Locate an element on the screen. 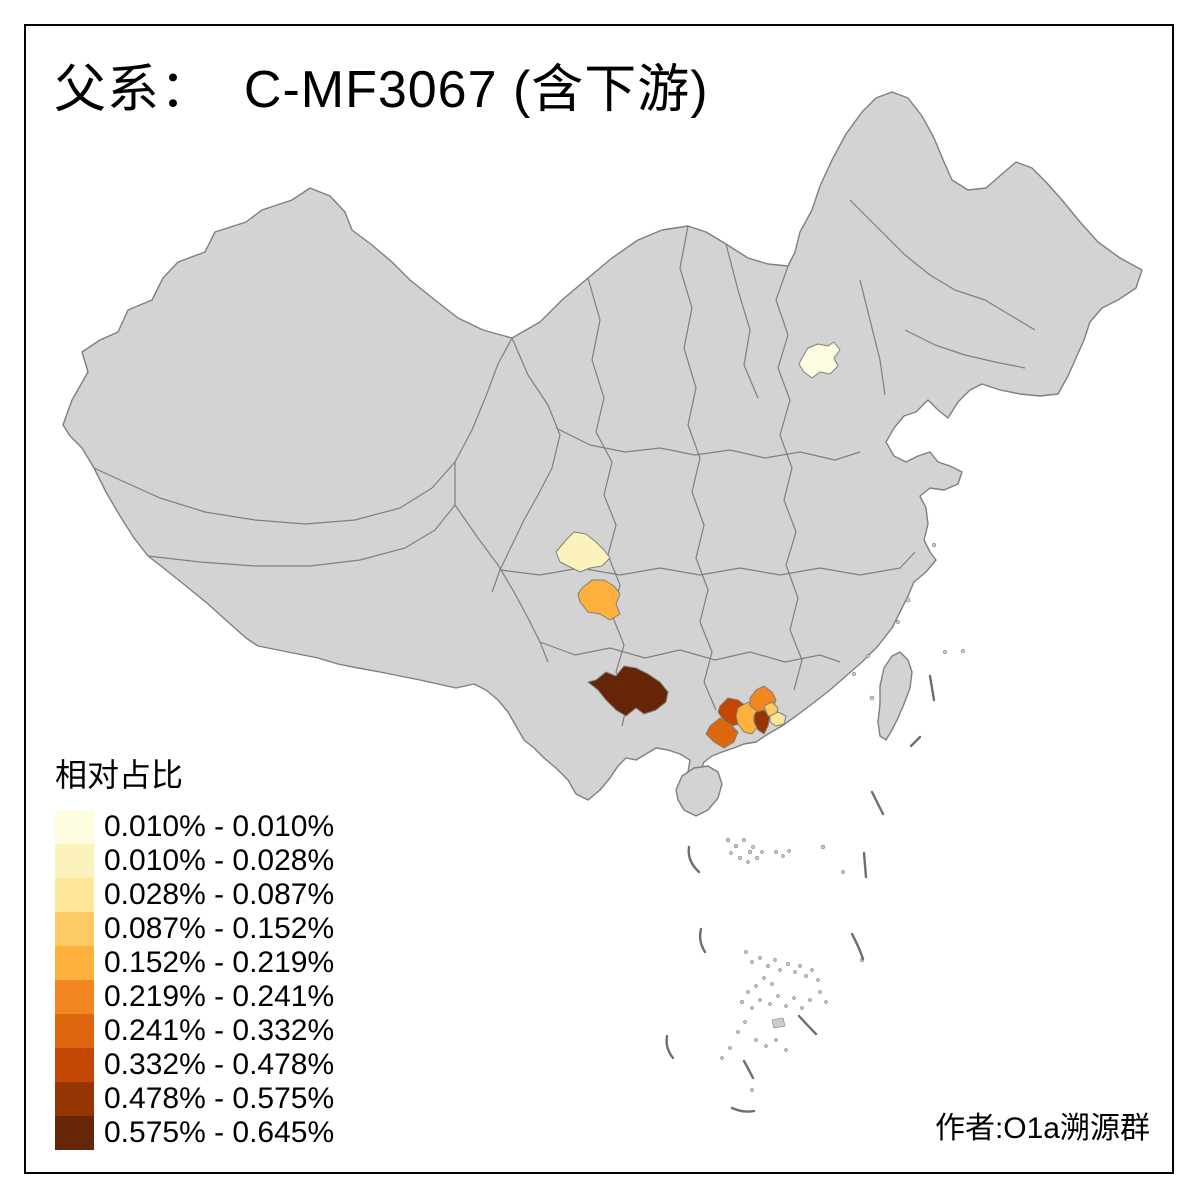 This screenshot has height=1200, width=1200. taiwan-island is located at coordinates (895, 696).